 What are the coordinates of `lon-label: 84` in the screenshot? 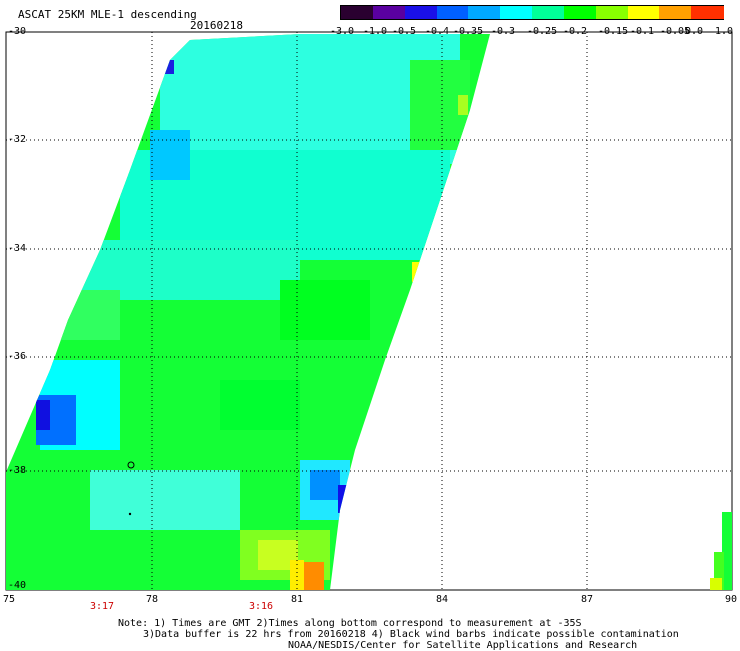 It's located at (442, 599).